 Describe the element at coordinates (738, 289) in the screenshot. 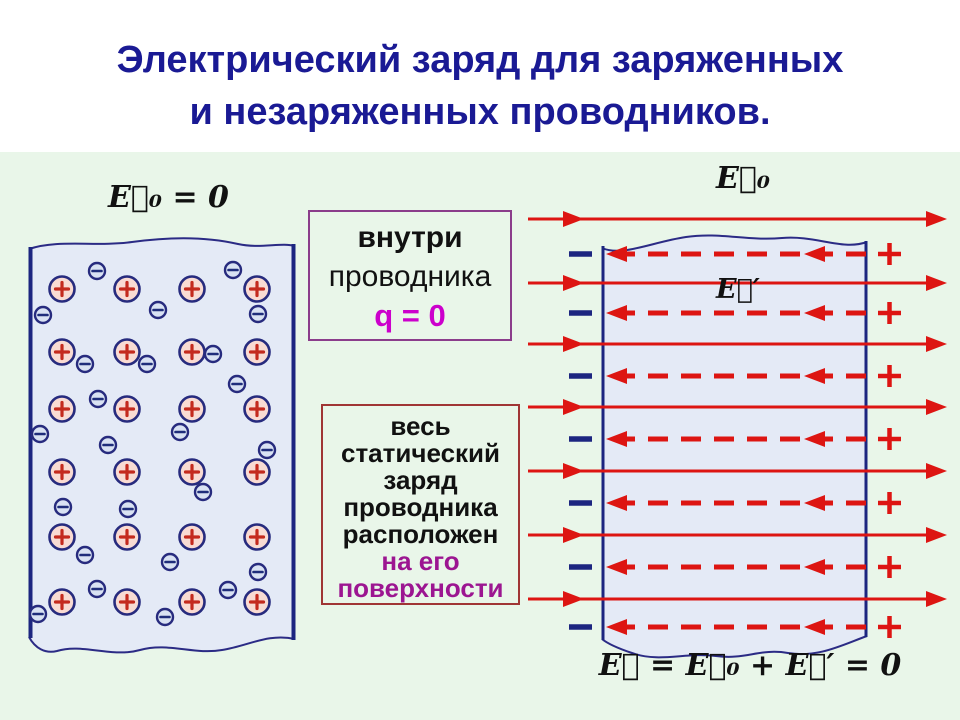

I see `induced-field-label: E⃗′` at that location.